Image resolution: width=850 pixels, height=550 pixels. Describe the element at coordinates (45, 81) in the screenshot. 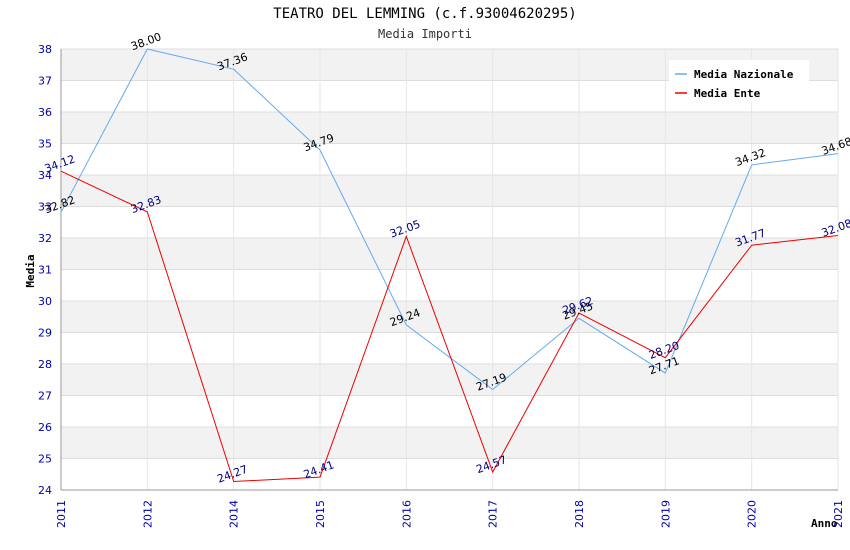

I see `y-tick-label: 37` at that location.